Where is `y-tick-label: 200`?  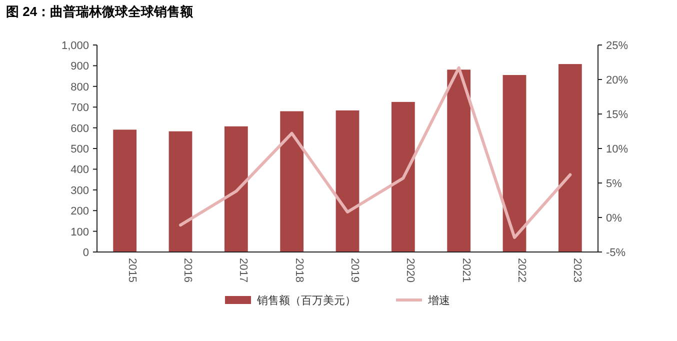
y-tick-label: 200 is located at coordinates (79, 212).